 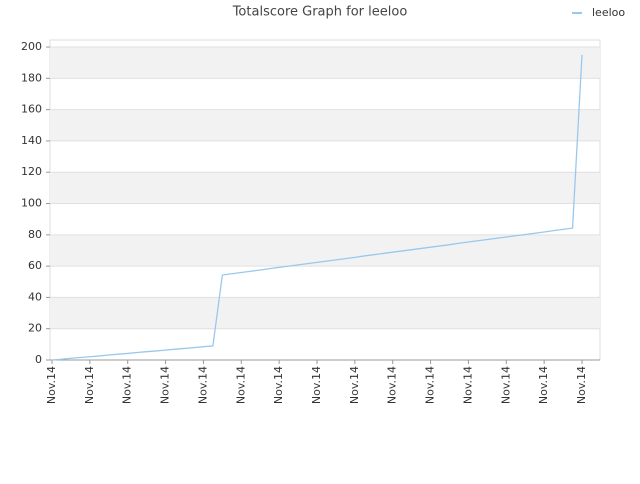 I want to click on y-tick-label: 160, so click(x=31, y=109).